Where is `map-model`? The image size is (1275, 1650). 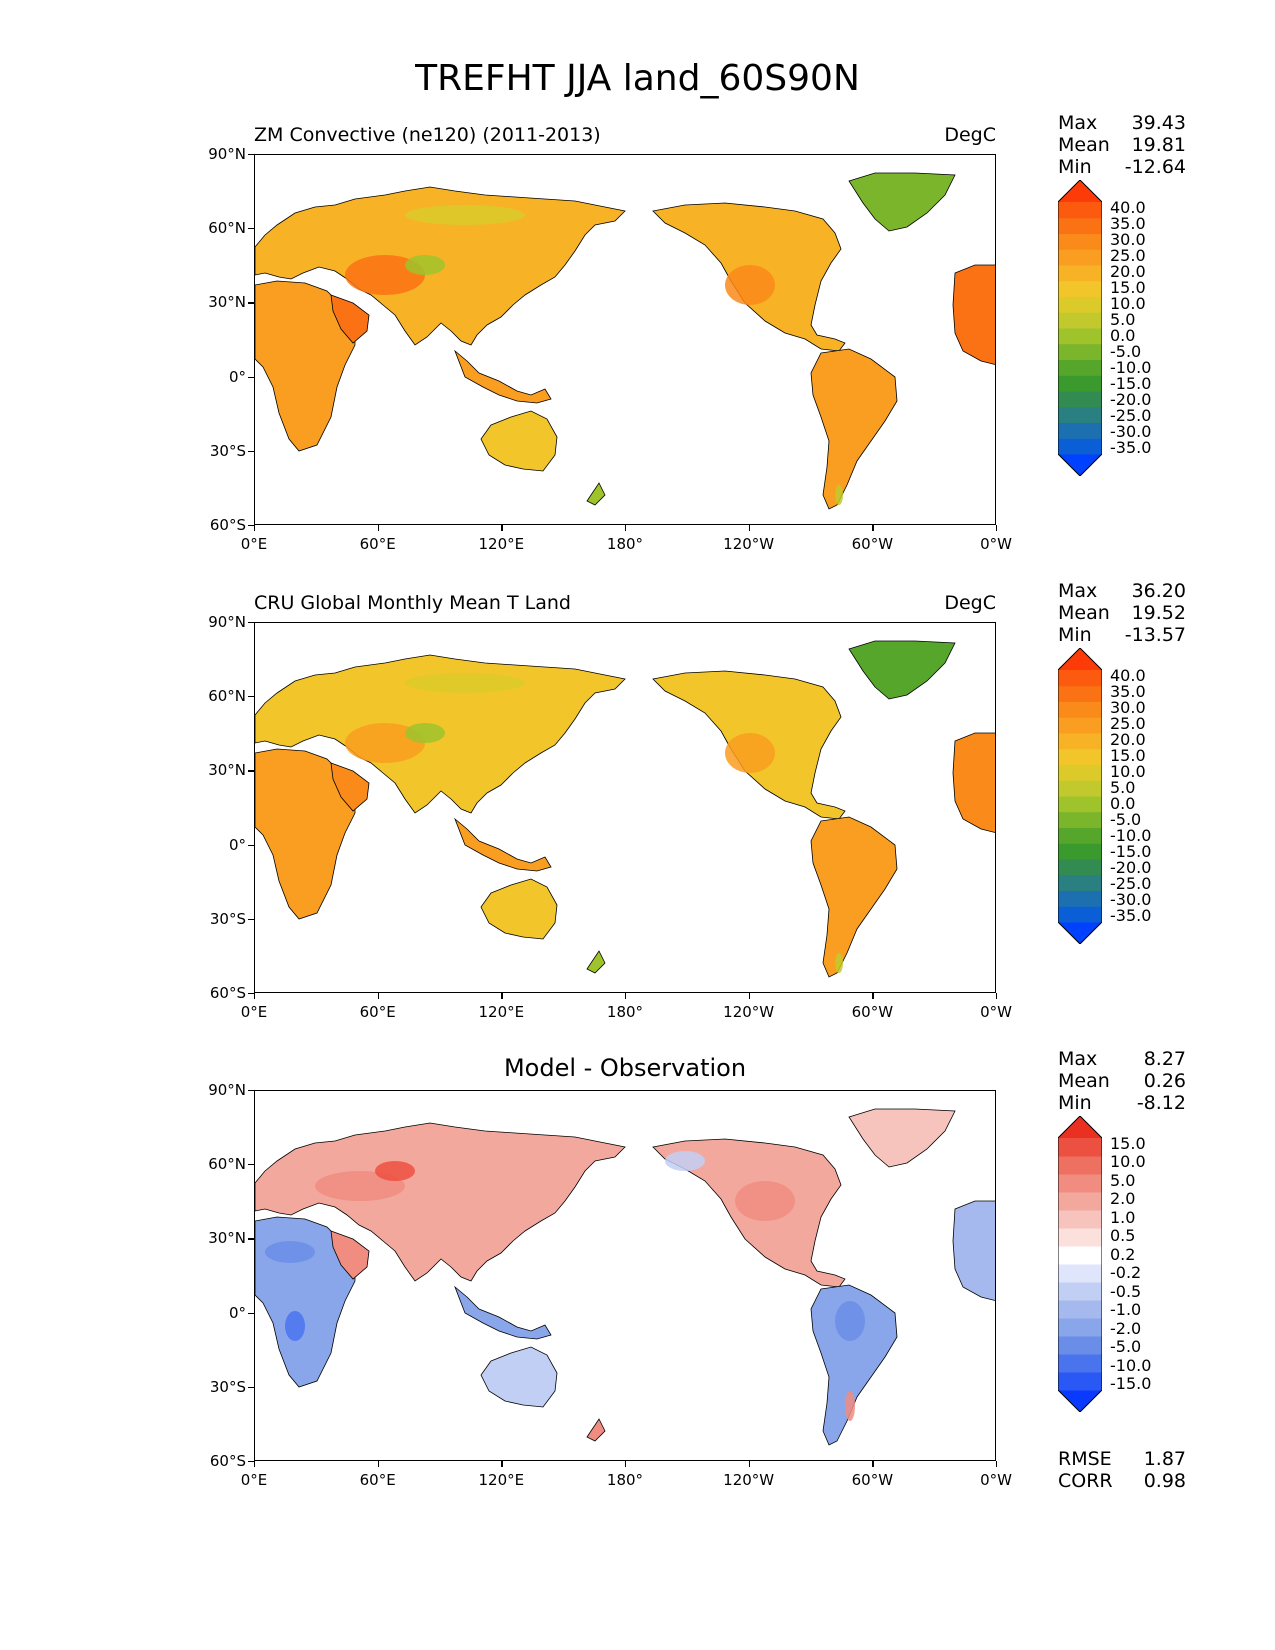
map-model is located at coordinates (625, 339).